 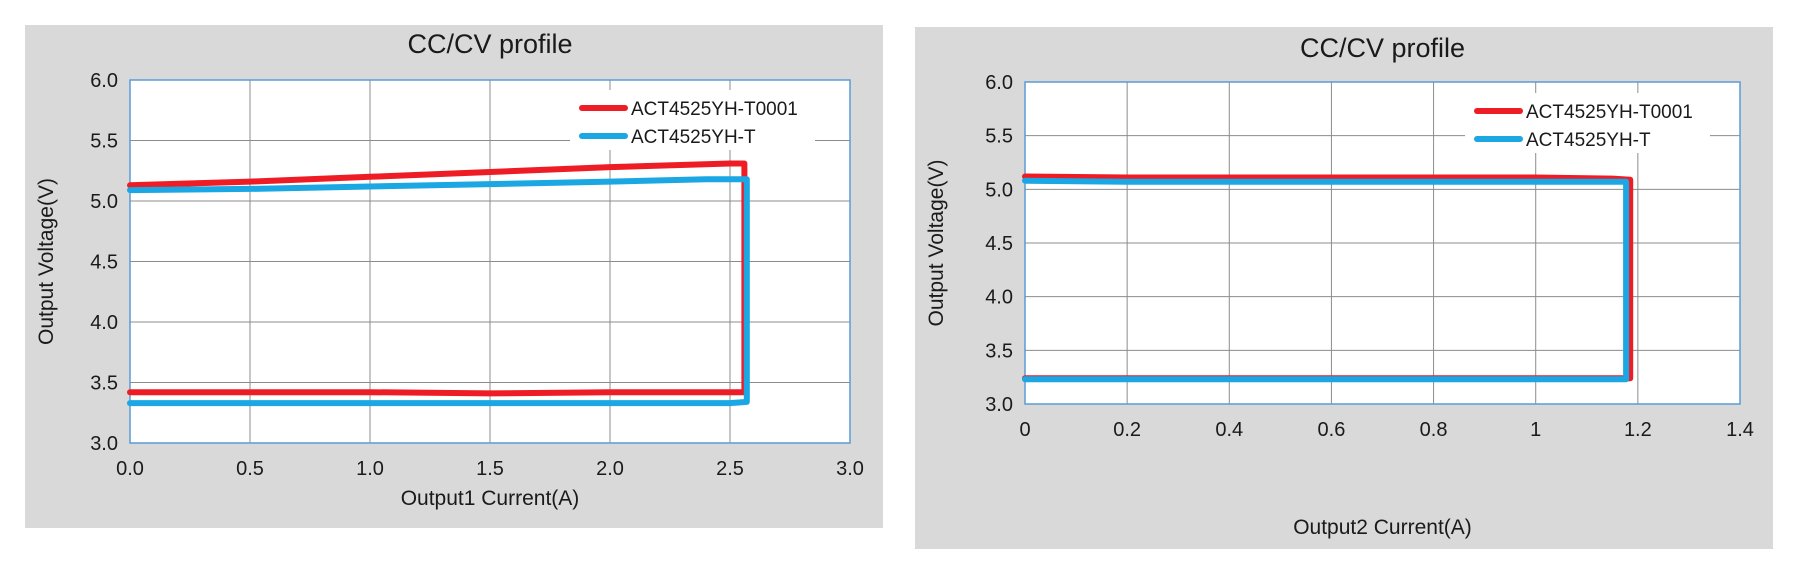 What do you see at coordinates (490, 469) in the screenshot?
I see `x-tick-label: 1.5` at bounding box center [490, 469].